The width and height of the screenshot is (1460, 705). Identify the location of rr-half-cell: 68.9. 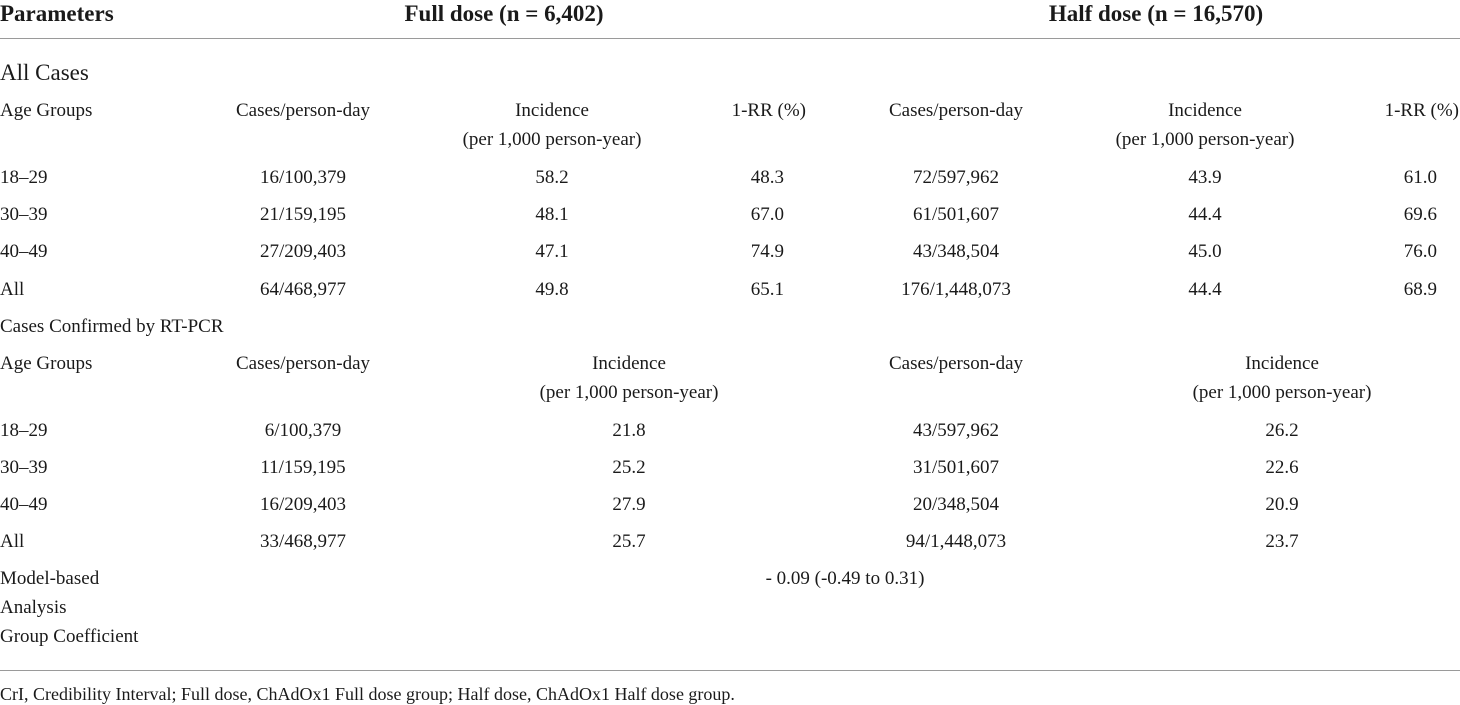
(1420, 289).